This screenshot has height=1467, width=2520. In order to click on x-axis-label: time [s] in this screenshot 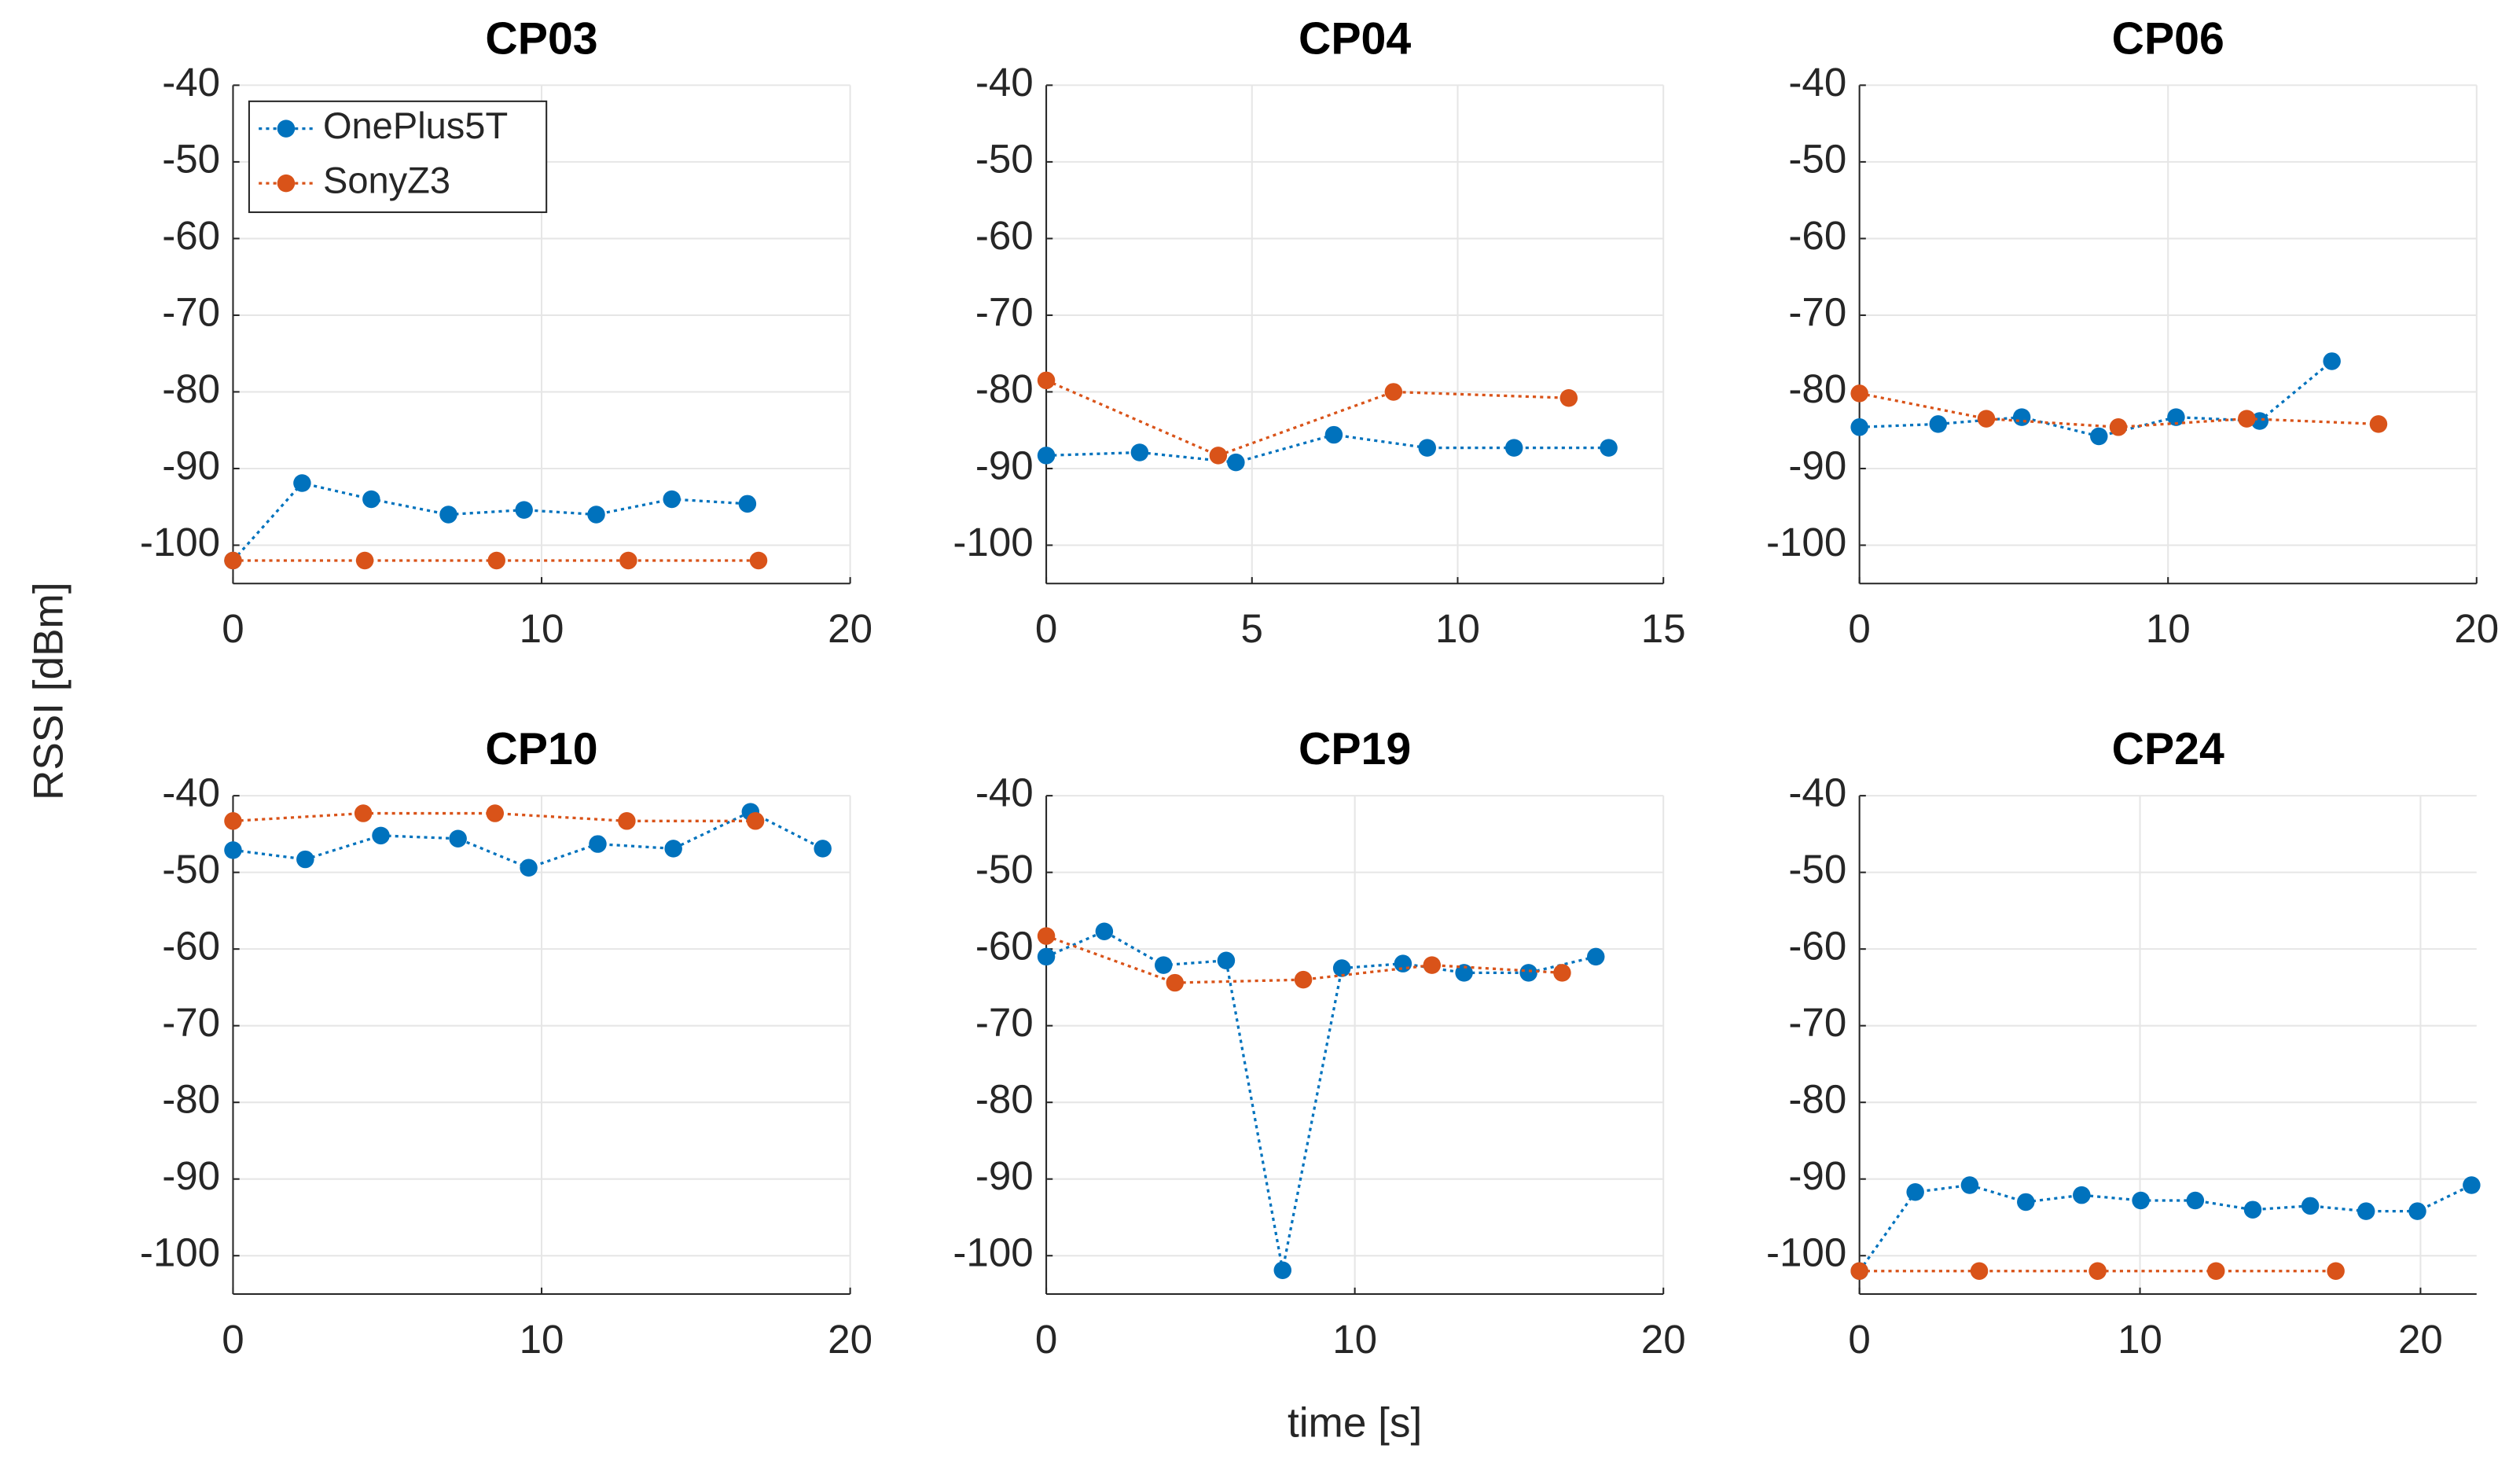, I will do `click(1355, 1423)`.